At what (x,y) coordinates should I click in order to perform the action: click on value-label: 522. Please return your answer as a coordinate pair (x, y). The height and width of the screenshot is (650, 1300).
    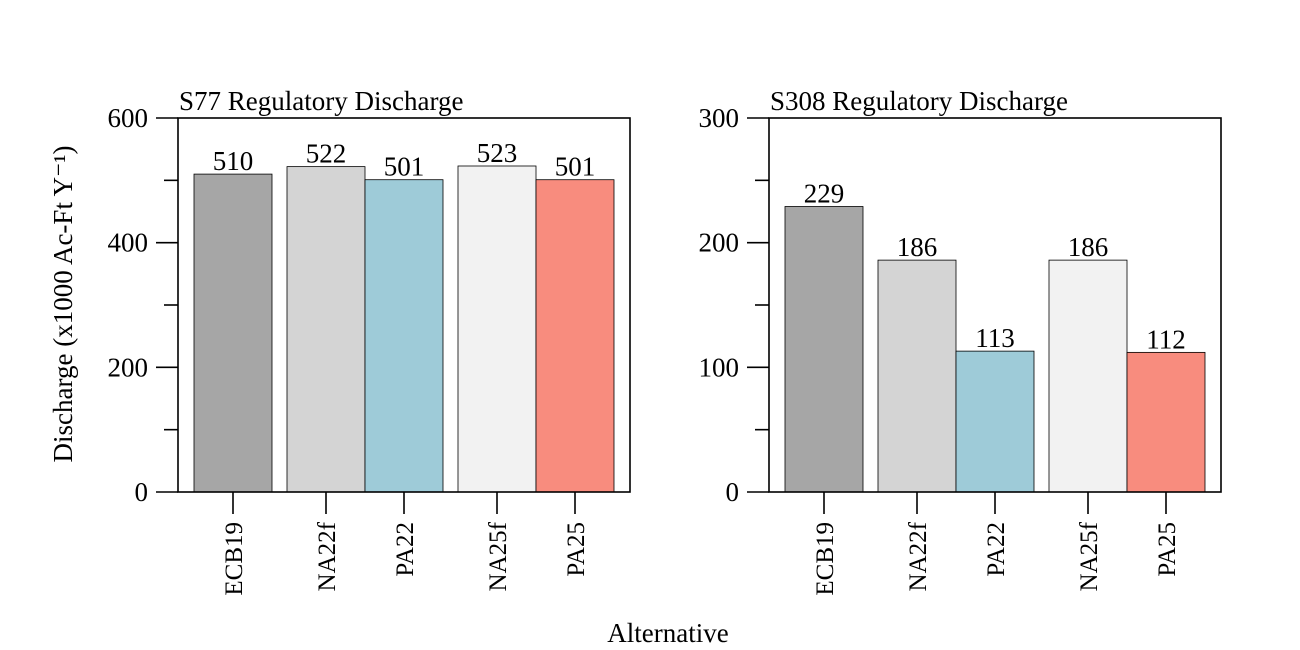
    Looking at the image, I should click on (326, 154).